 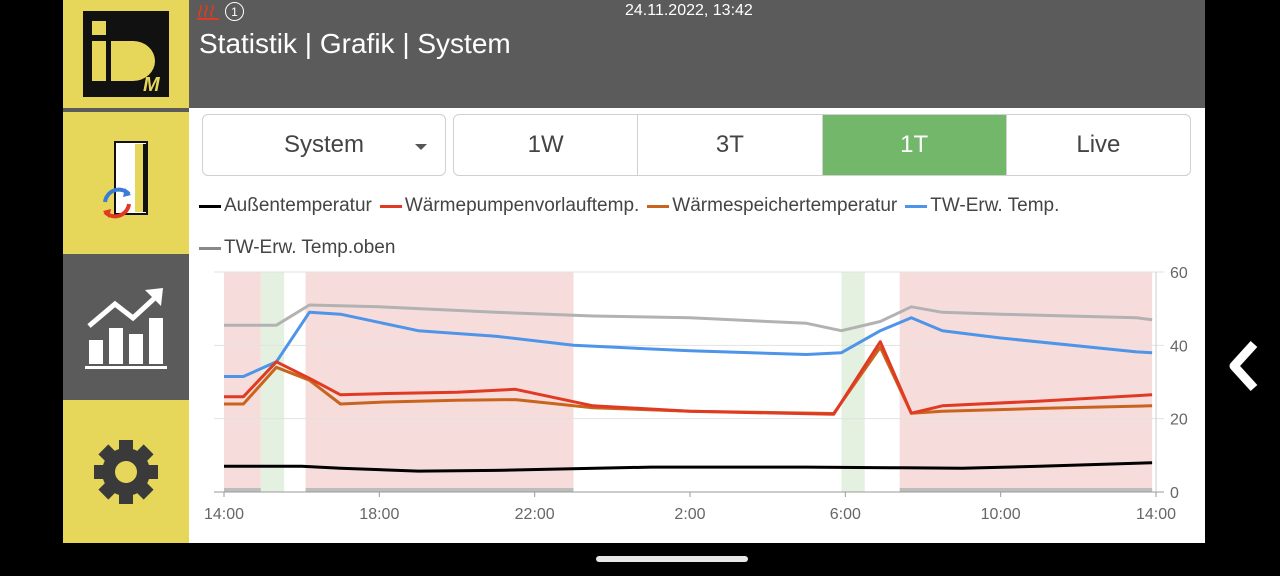 I want to click on tab-1t: 1T, so click(x=914, y=145).